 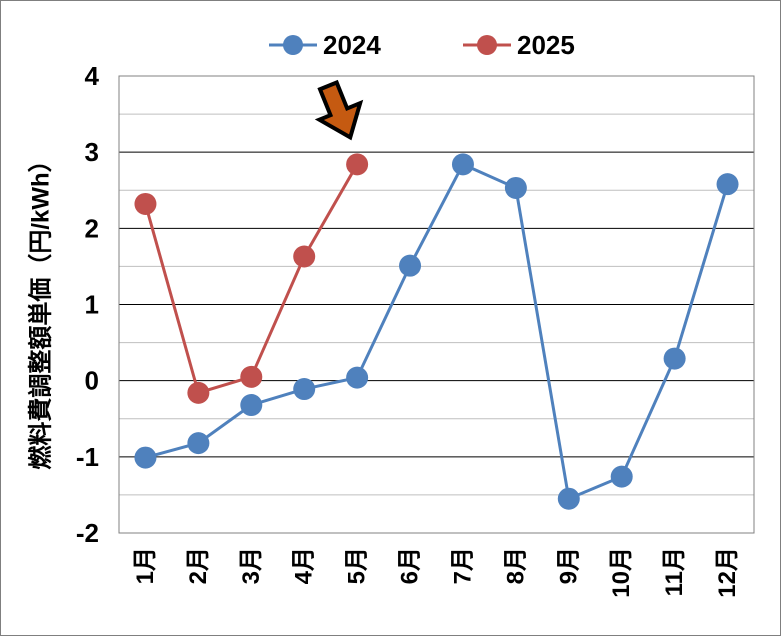 What do you see at coordinates (251, 279) in the screenshot?
I see `series-line-2025` at bounding box center [251, 279].